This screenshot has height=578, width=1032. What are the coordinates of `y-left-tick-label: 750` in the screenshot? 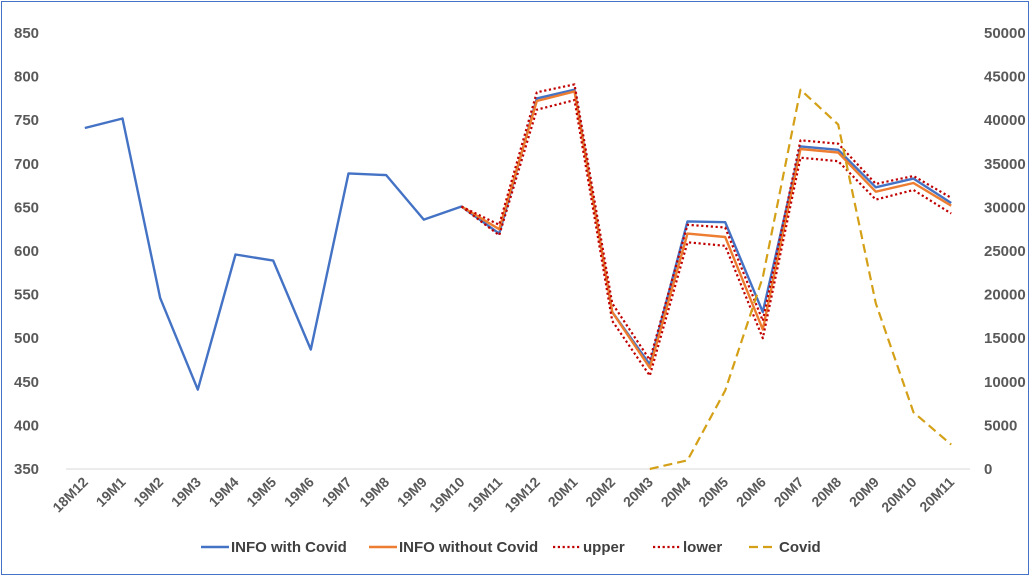 It's located at (26, 120).